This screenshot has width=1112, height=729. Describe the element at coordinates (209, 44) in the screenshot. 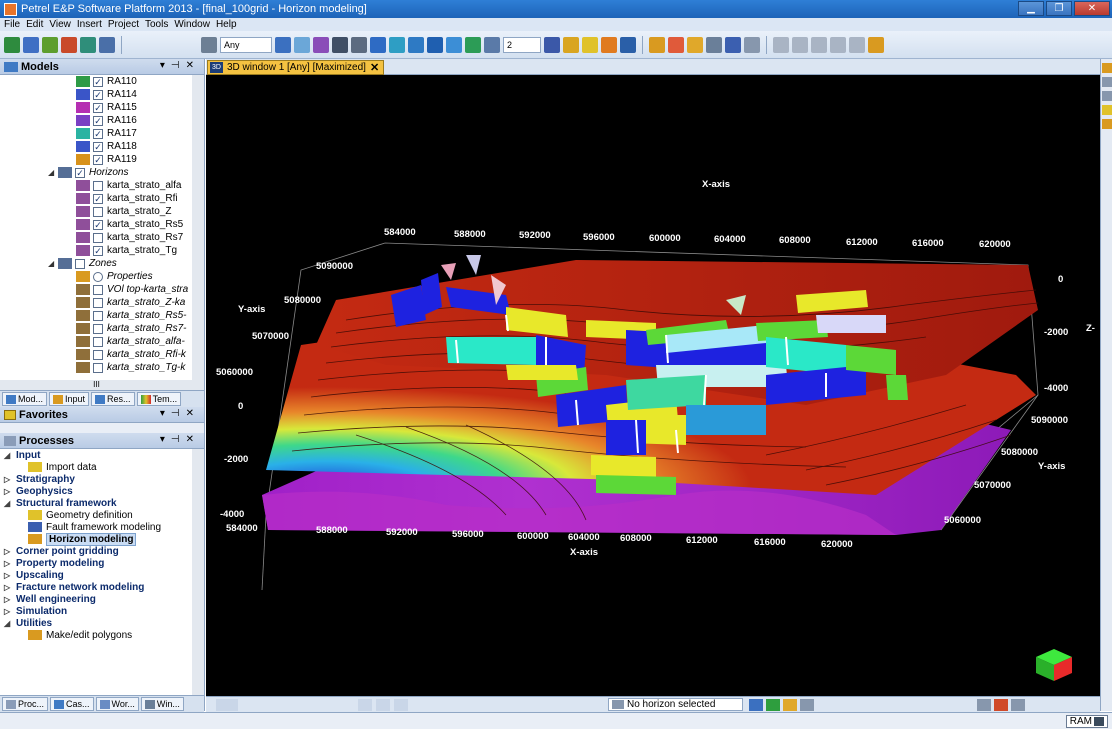

I see `window-icon` at that location.